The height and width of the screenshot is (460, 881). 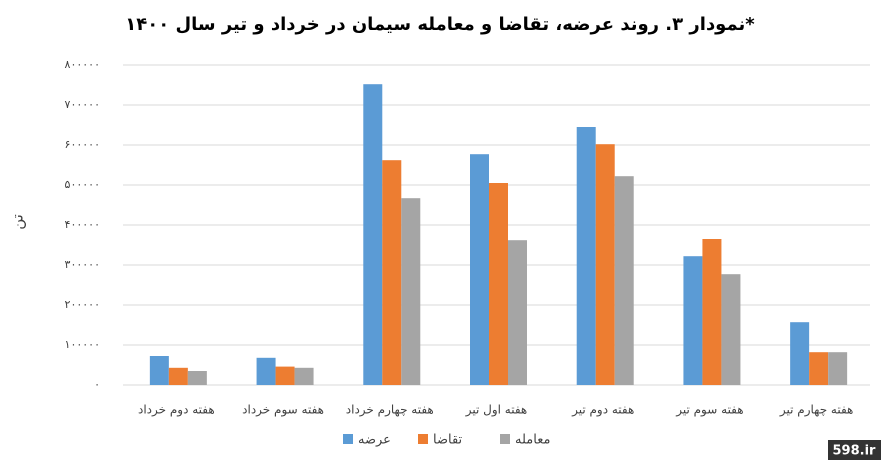 What do you see at coordinates (82, 344) in the screenshot?
I see `y-tick-label: ۱۰۰۰۰۰` at bounding box center [82, 344].